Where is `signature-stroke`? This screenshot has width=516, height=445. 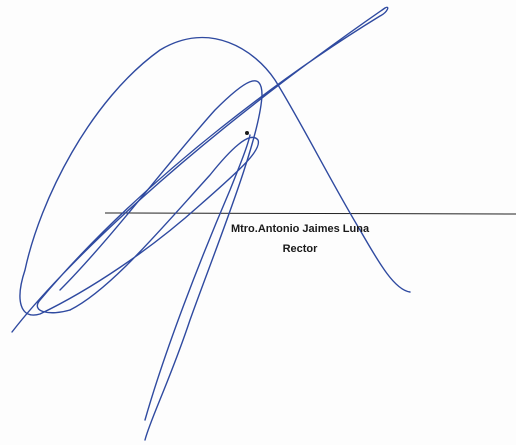
signature-stroke is located at coordinates (197, 277).